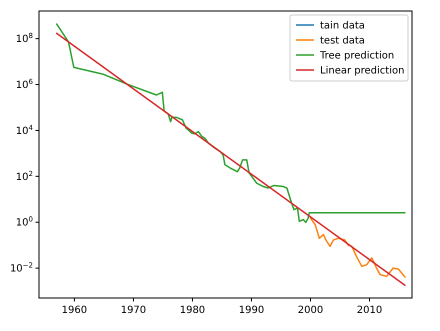 The image size is (440, 331). I want to click on line-series, so click(358, 247).